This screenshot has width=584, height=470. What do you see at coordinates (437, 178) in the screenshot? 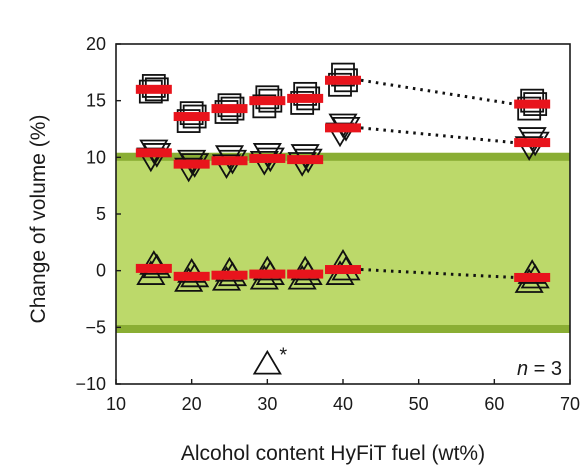
I see `trend-lines` at bounding box center [437, 178].